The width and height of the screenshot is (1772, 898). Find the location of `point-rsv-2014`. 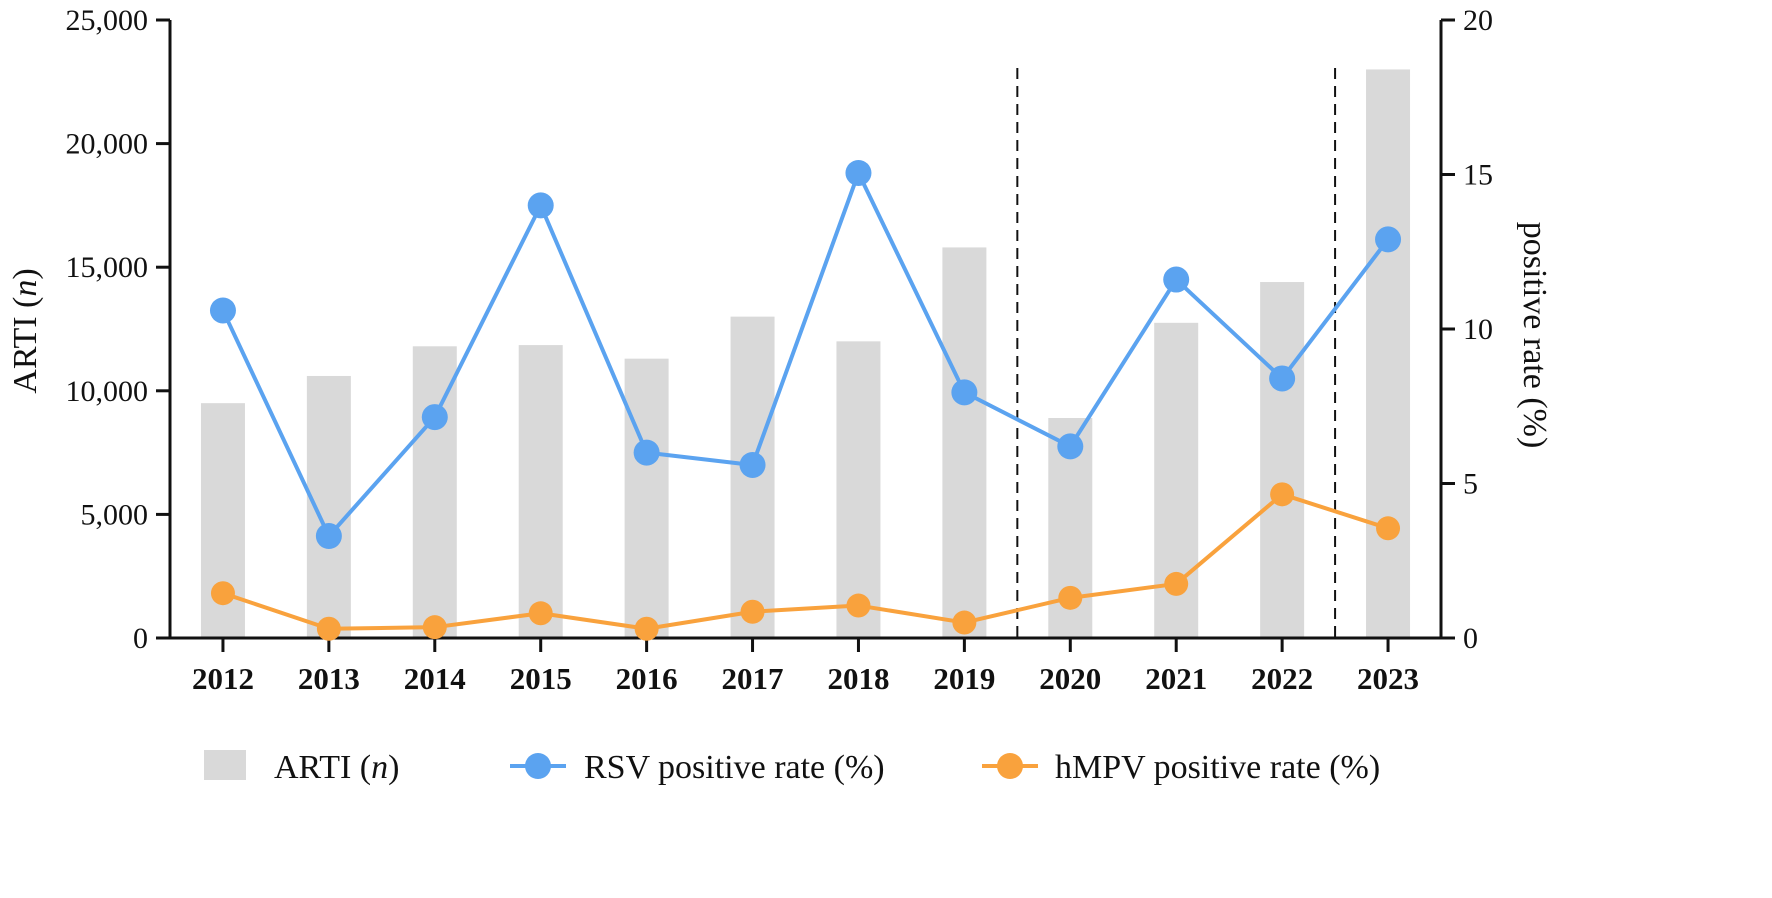

point-rsv-2014 is located at coordinates (434, 417).